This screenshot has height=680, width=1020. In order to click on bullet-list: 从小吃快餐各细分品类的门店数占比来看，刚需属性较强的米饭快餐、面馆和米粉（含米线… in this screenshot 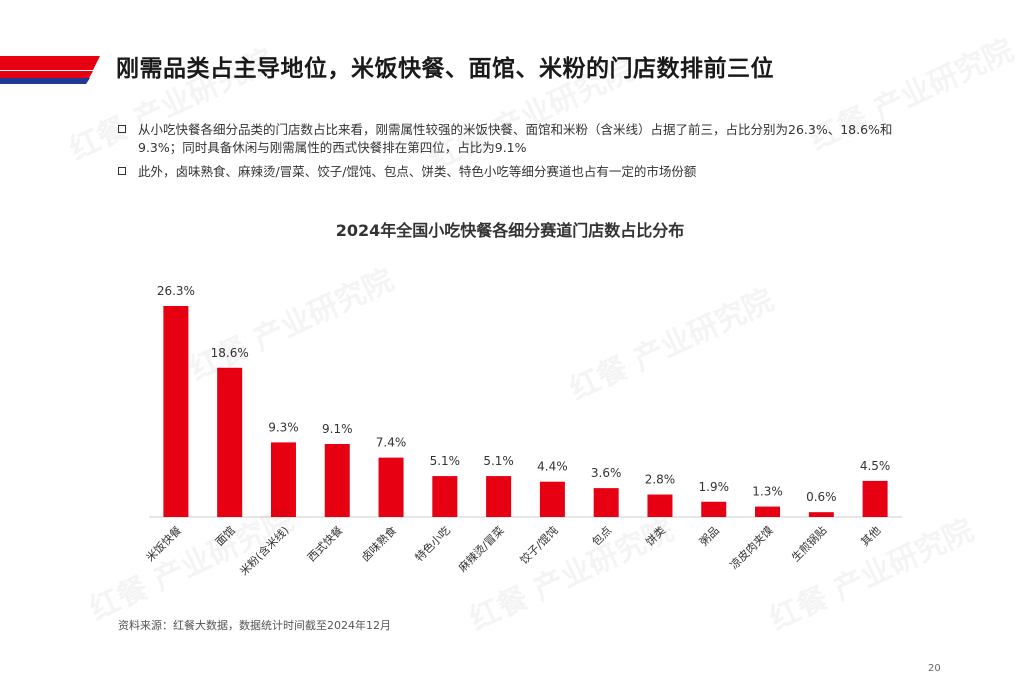, I will do `click(518, 154)`.